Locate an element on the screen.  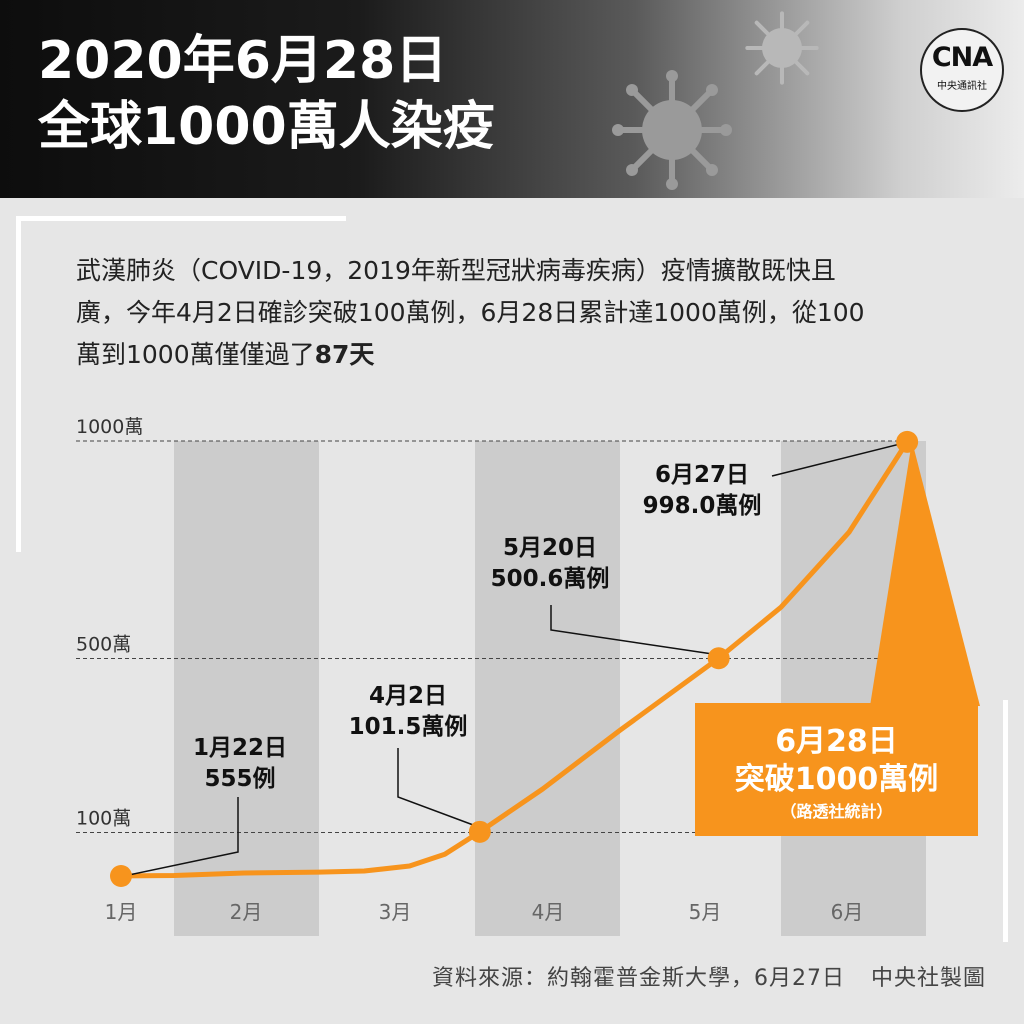
annotation-jun27-date: 6月27日 is located at coordinates (701, 475).